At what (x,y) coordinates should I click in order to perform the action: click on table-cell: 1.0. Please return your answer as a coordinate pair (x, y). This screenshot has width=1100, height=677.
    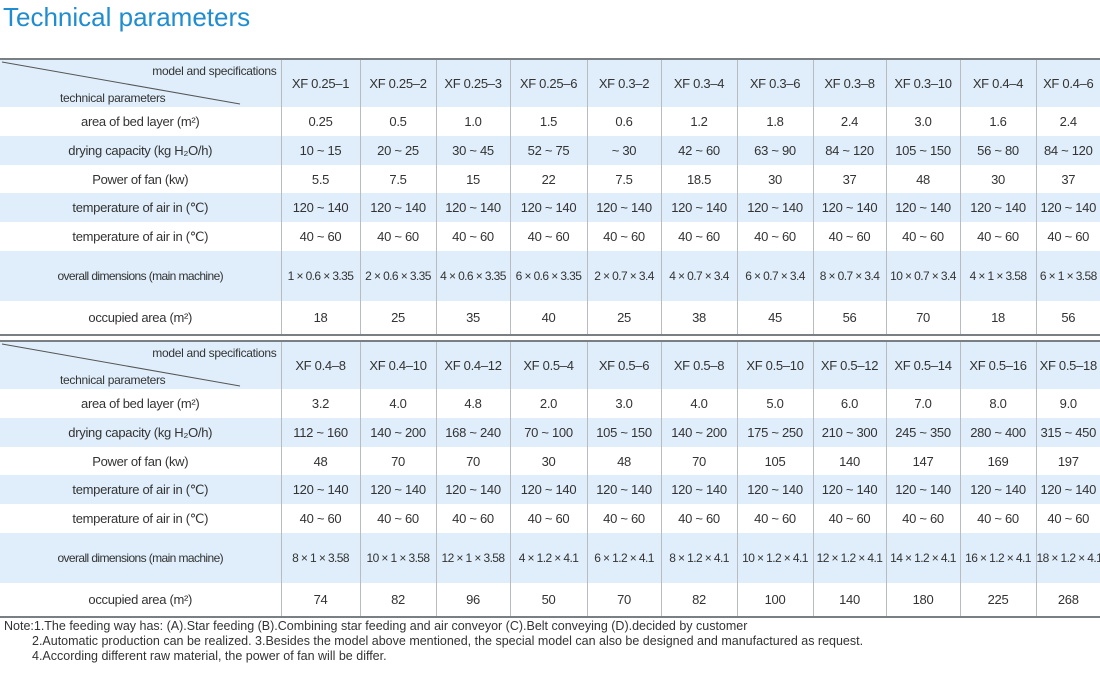
    Looking at the image, I should click on (472, 121).